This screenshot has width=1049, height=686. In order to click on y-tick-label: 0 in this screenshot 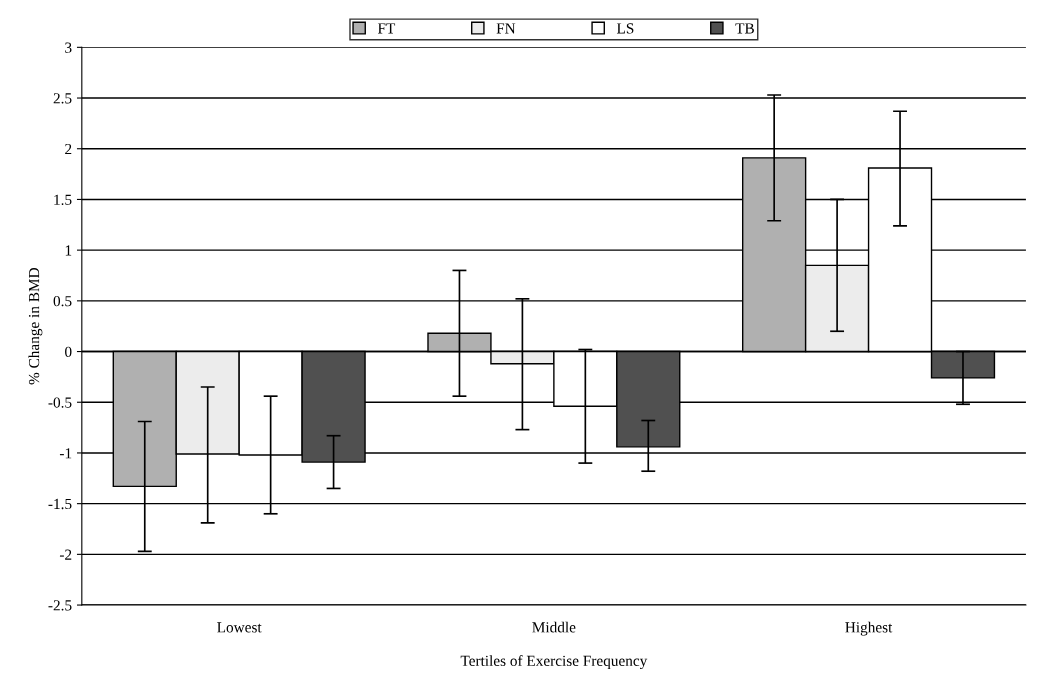, I will do `click(68, 351)`.